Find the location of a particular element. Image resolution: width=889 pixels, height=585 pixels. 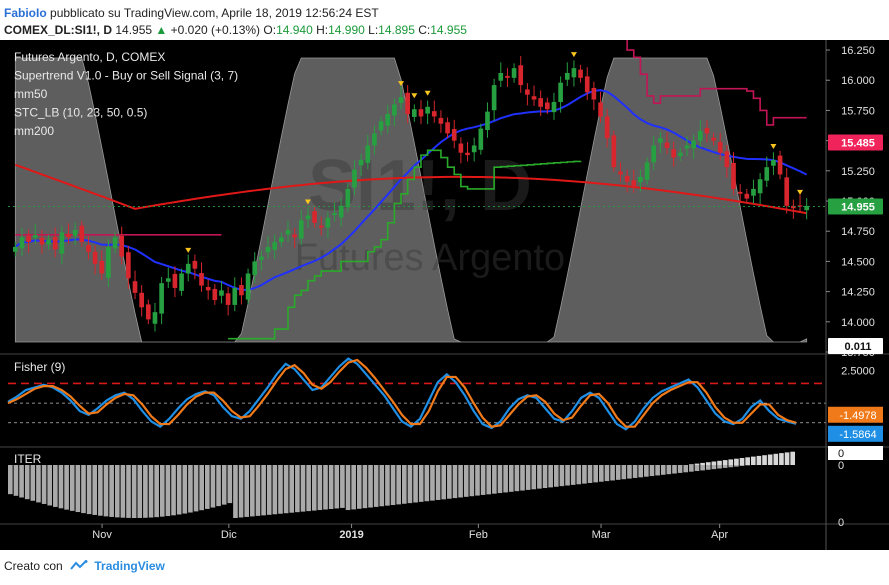

iter-pane: ITER is located at coordinates (401, 484).